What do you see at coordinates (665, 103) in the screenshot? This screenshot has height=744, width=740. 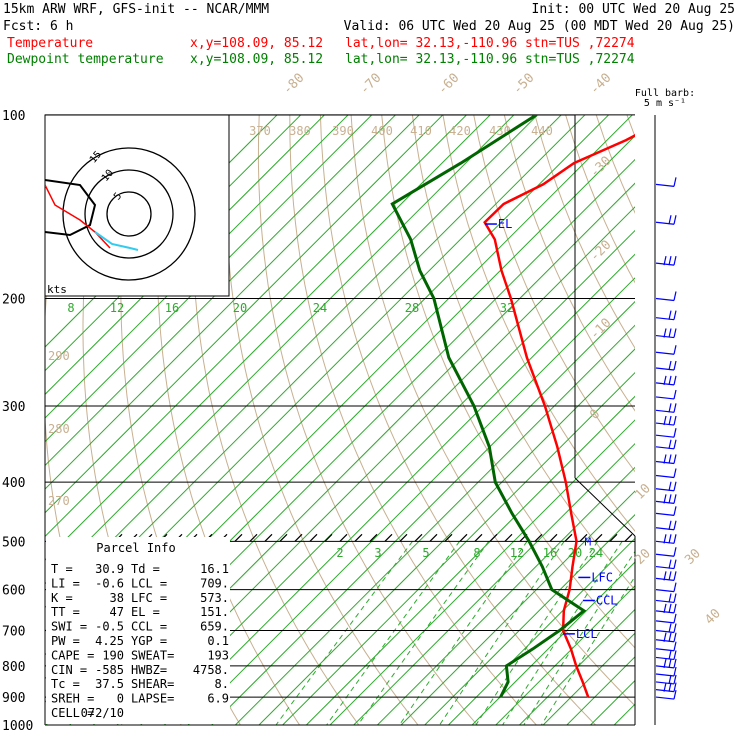 I see `barb-key-unit: 5 m s⁻¹` at bounding box center [665, 103].